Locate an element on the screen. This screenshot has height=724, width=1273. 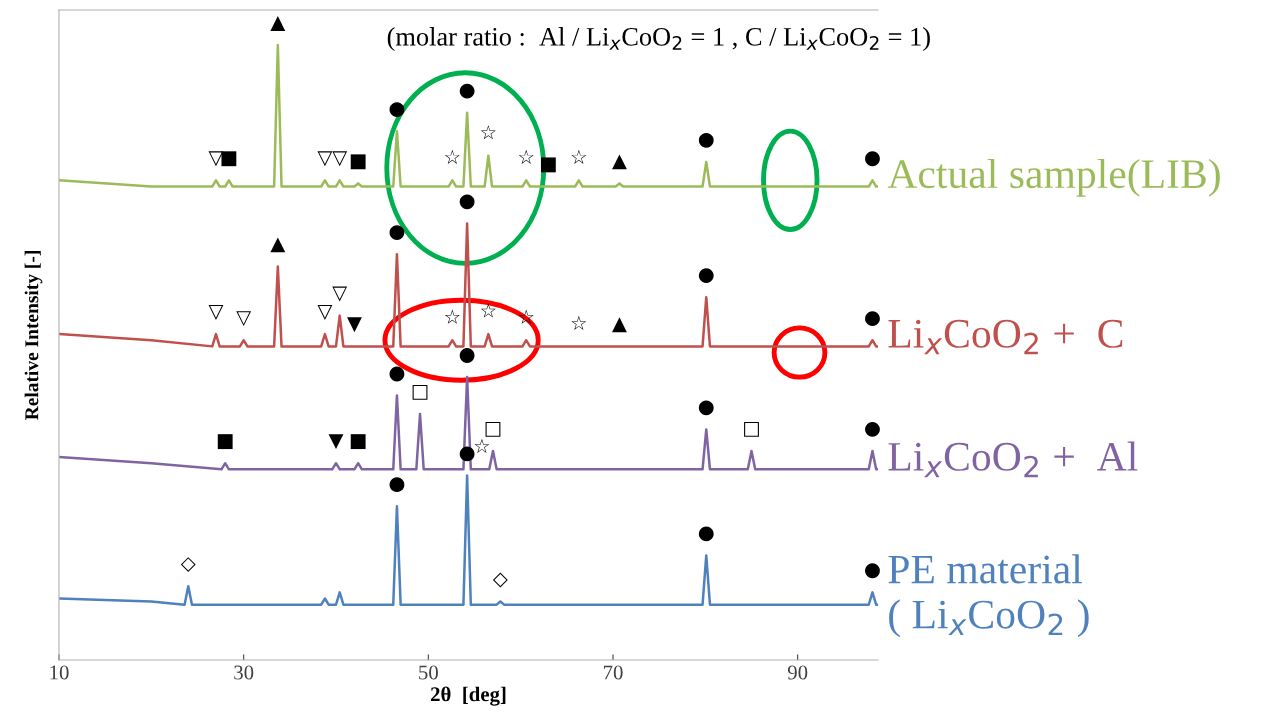
x-tick-label: 10 is located at coordinates (59, 672).